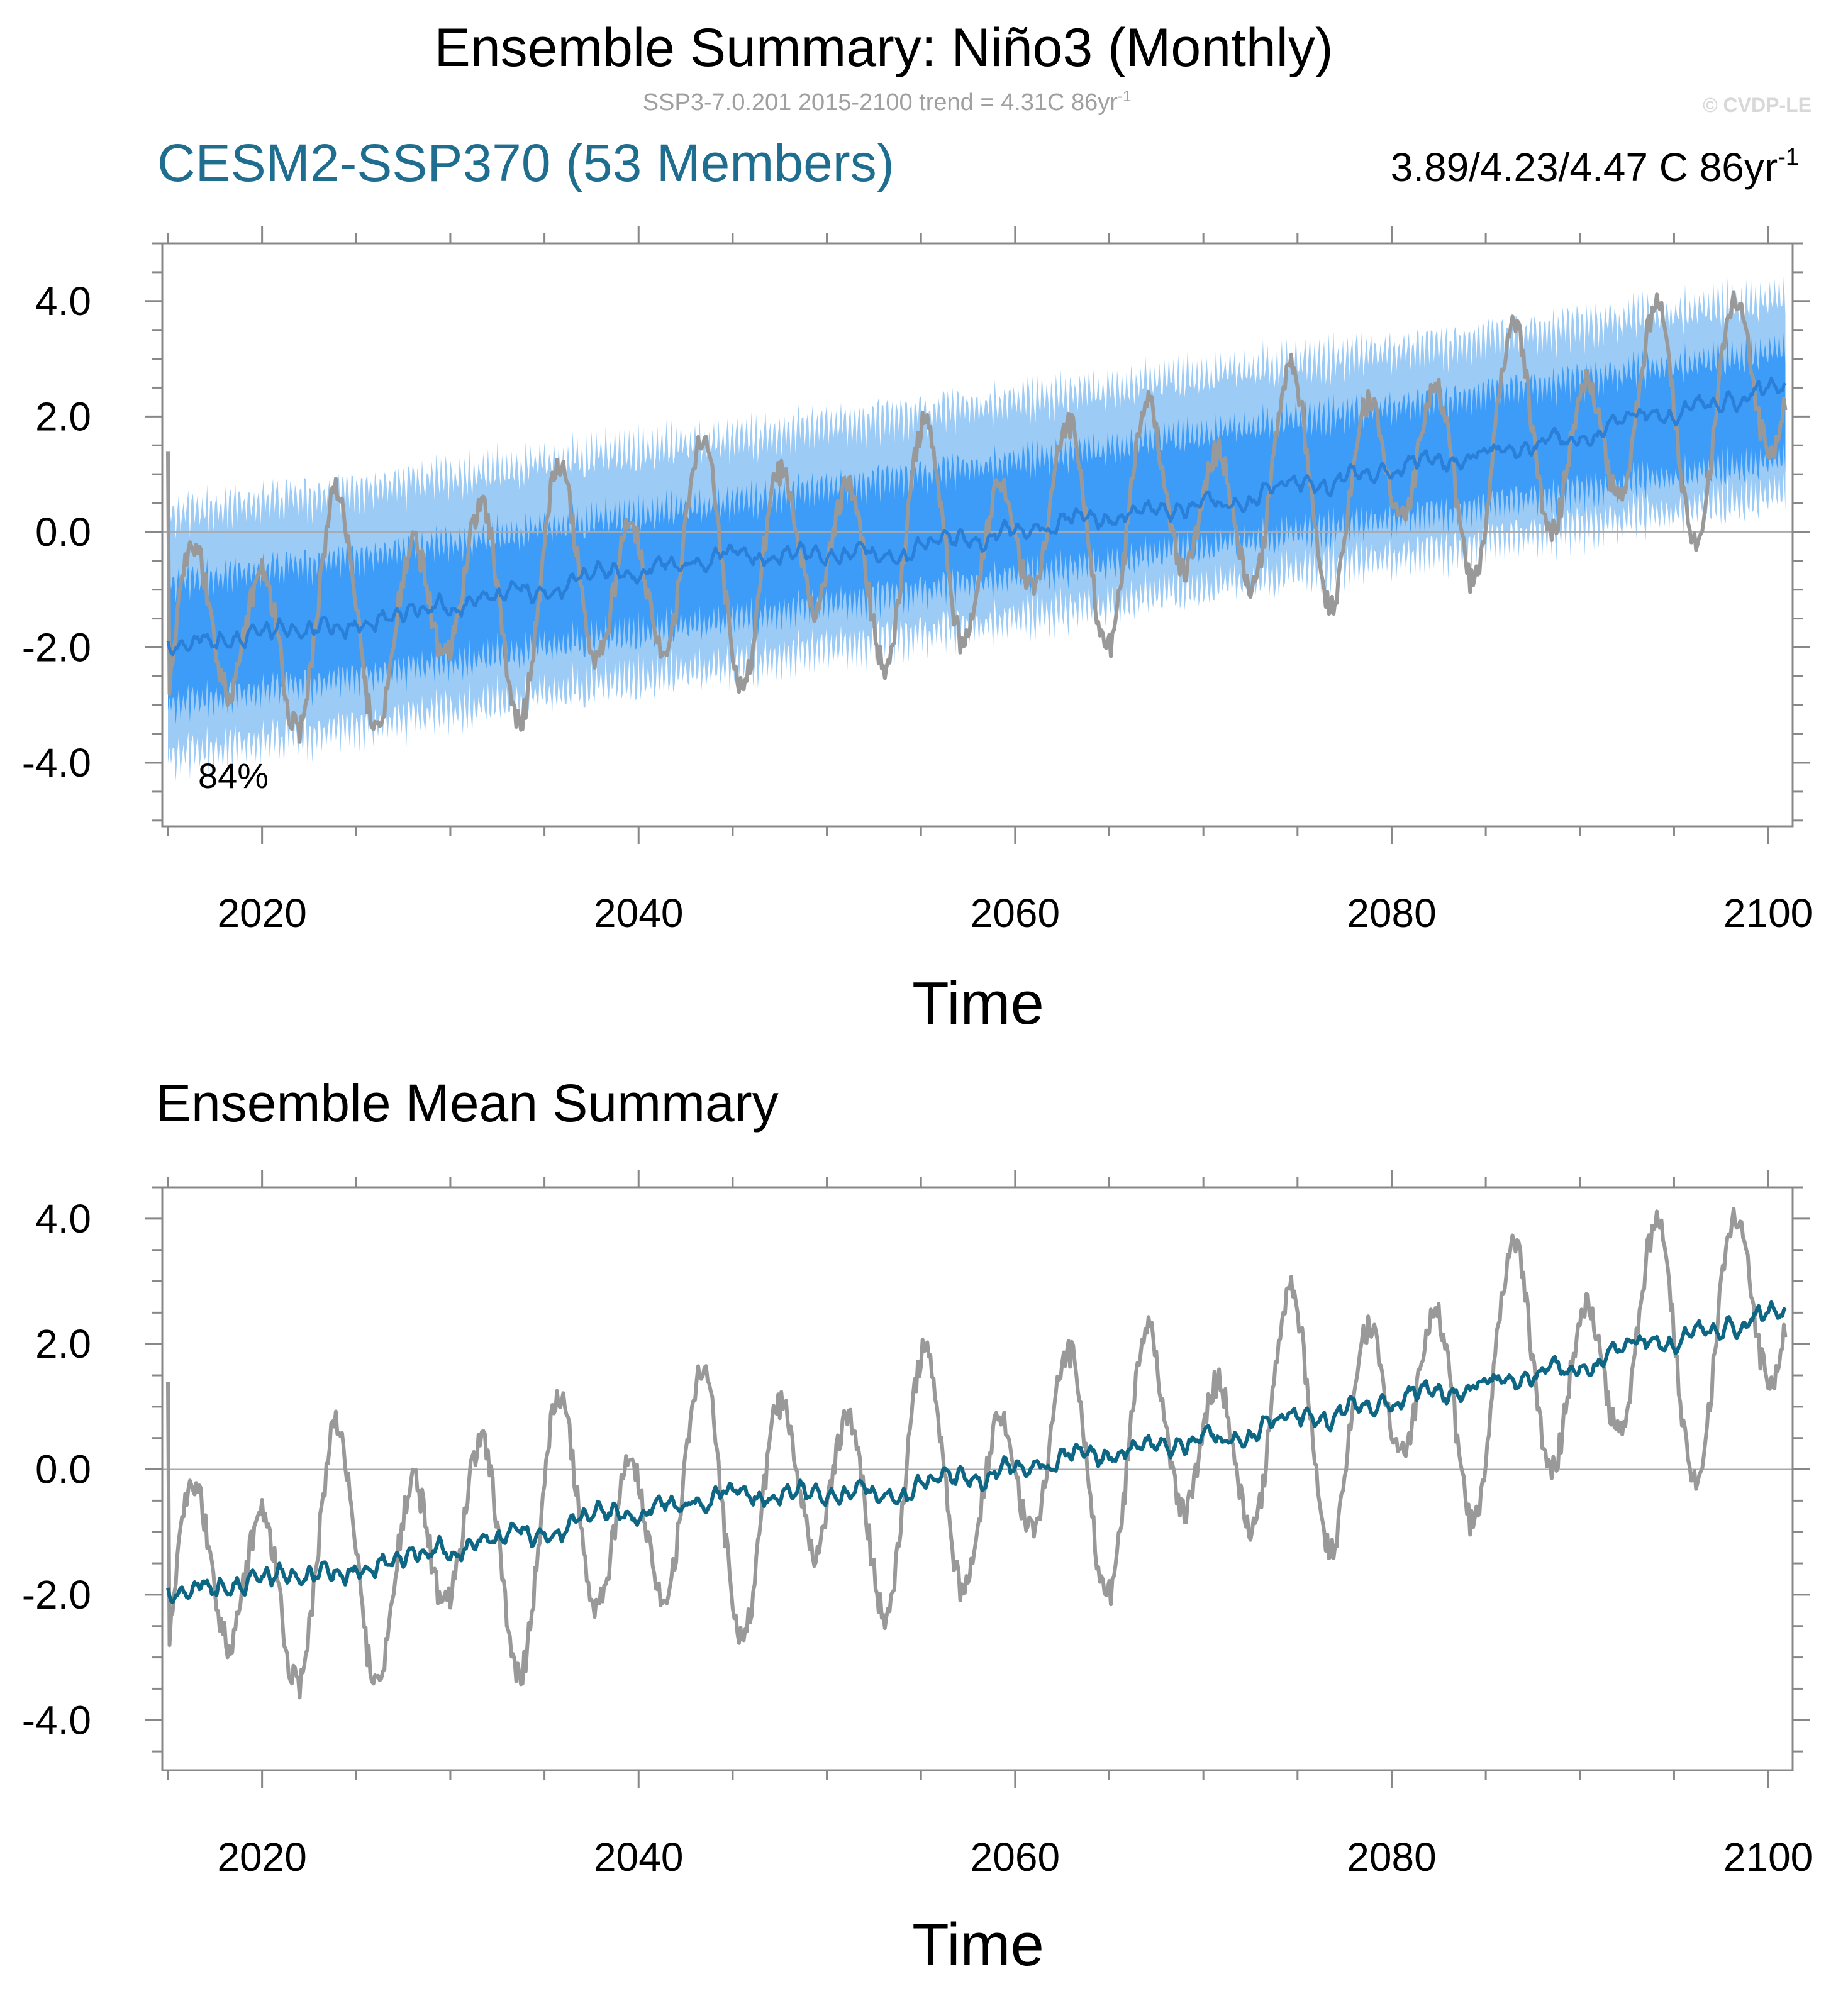 This screenshot has height=1996, width=1848. Describe the element at coordinates (638, 913) in the screenshot. I see `panel-1-xtick-label: 2040` at that location.